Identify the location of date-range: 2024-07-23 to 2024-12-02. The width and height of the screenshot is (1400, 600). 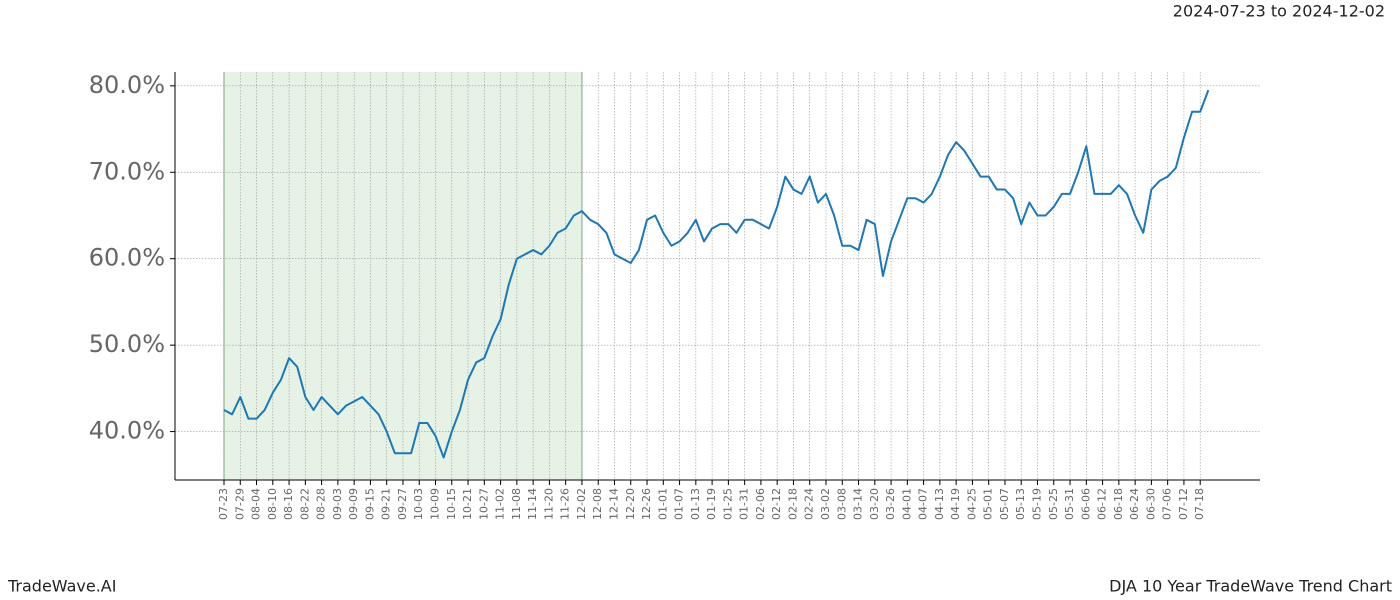
(1279, 11).